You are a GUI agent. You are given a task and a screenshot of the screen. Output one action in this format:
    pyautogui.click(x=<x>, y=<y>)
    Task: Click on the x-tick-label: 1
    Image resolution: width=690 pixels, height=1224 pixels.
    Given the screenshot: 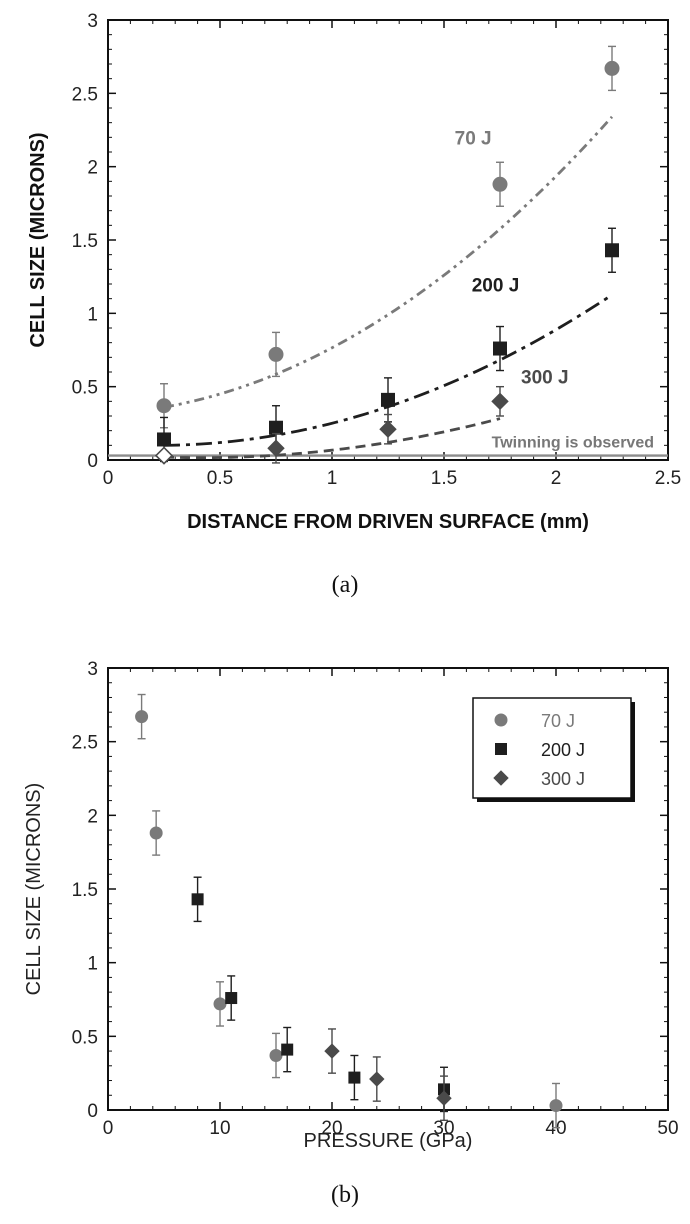 What is the action you would take?
    pyautogui.click(x=332, y=478)
    